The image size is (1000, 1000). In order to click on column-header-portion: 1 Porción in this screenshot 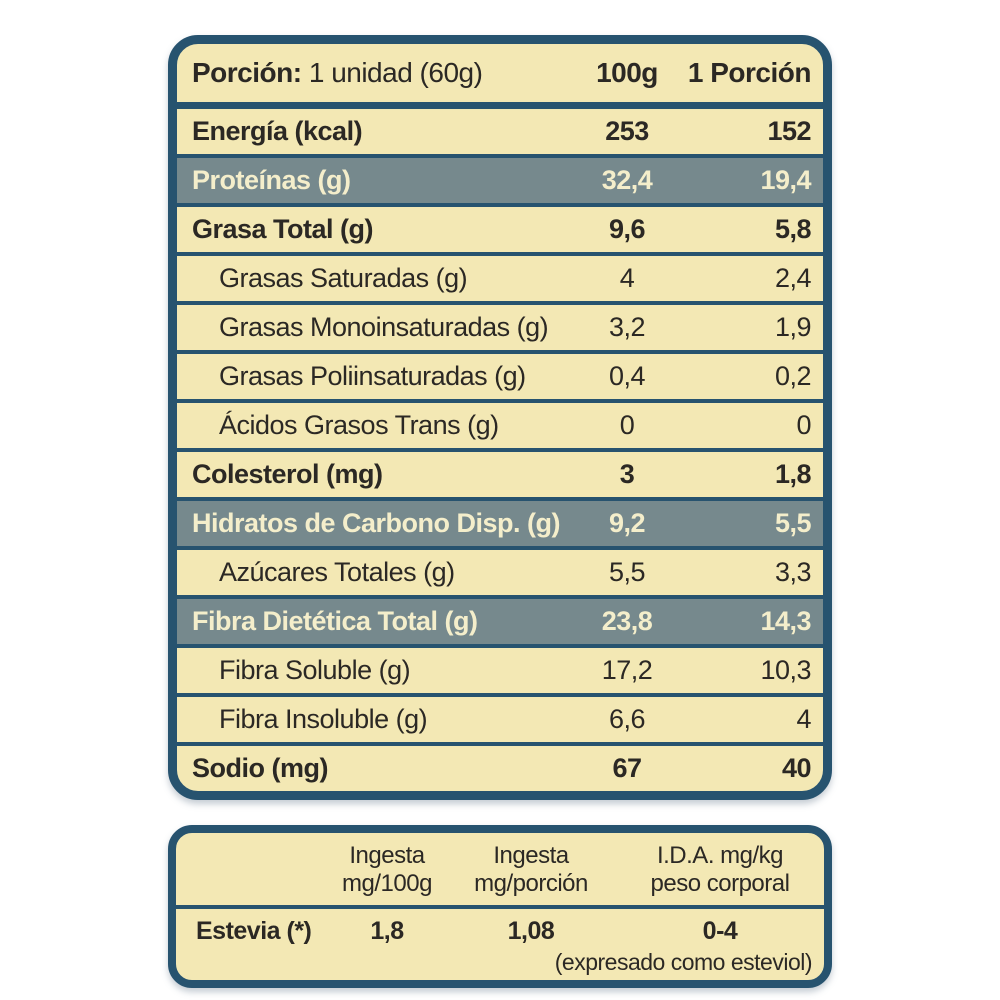, I will do `click(749, 72)`.